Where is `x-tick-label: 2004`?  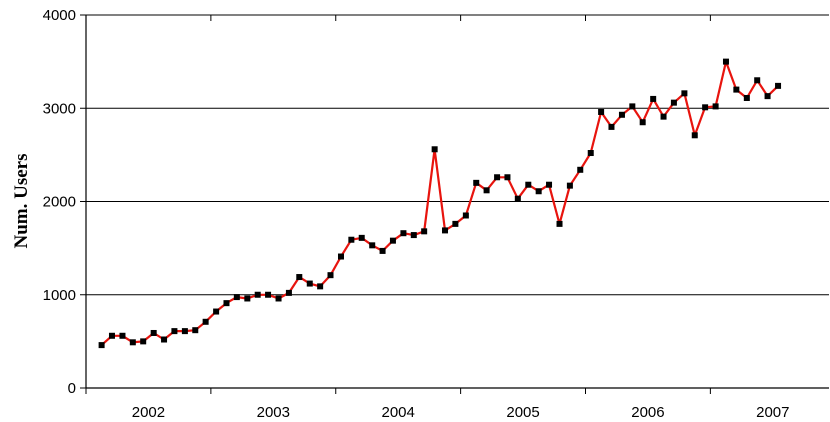 x-tick-label: 2004 is located at coordinates (397, 412).